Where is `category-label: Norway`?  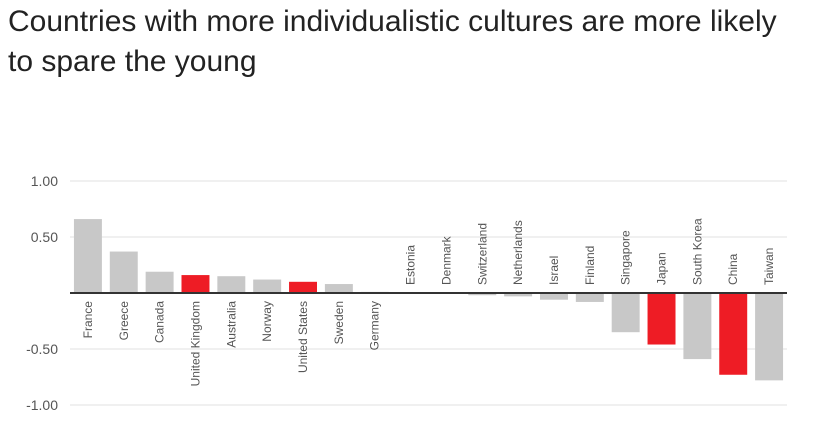
category-label: Norway is located at coordinates (267, 321).